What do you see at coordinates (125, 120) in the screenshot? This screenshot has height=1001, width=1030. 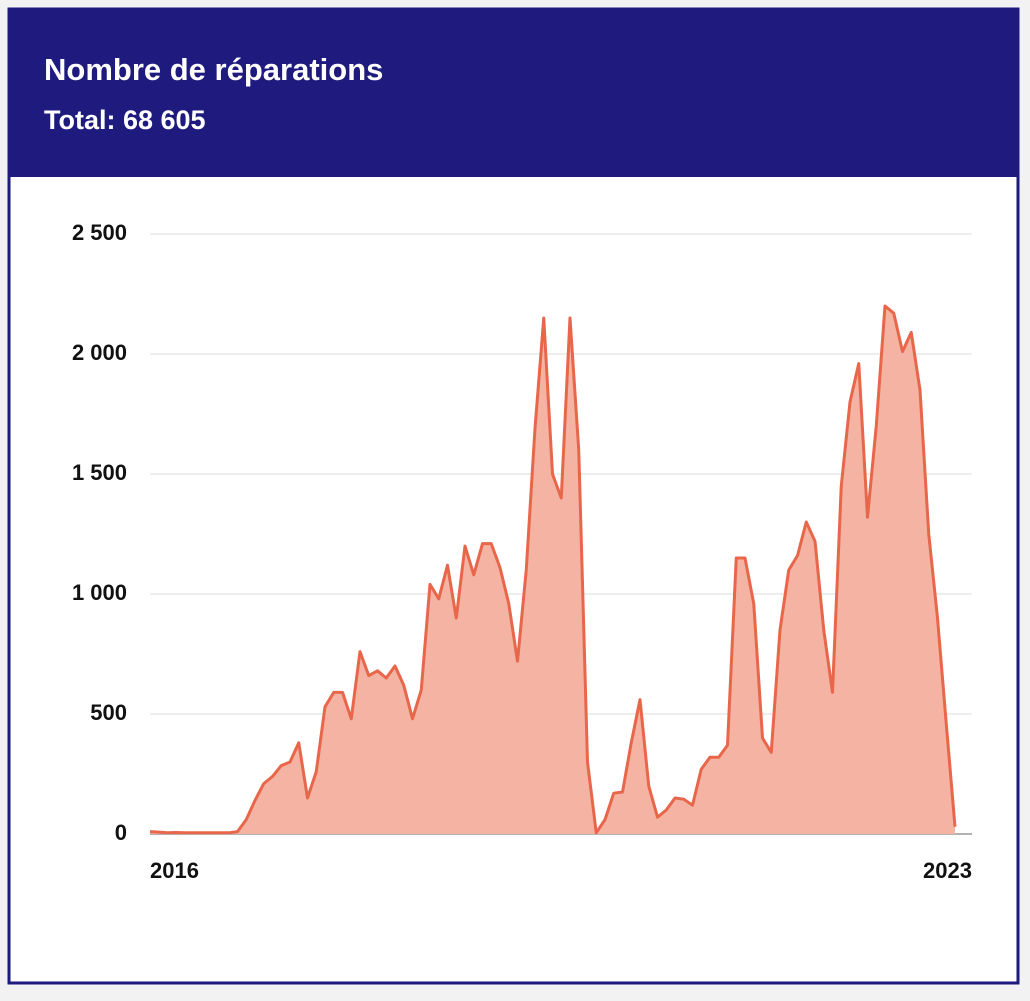 I see `chart-subtitle: Total: 68 605` at bounding box center [125, 120].